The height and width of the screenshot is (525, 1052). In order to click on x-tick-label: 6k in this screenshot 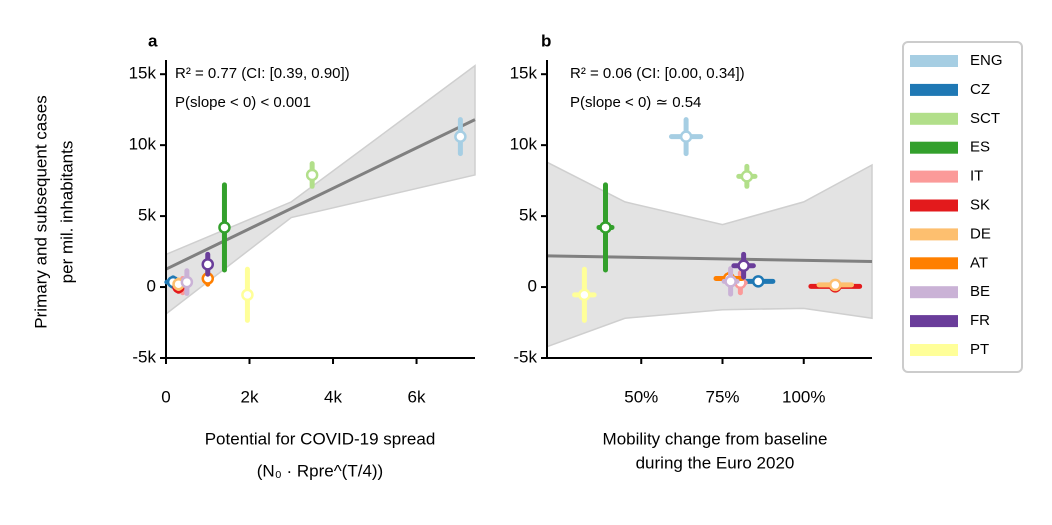, I will do `click(417, 396)`.